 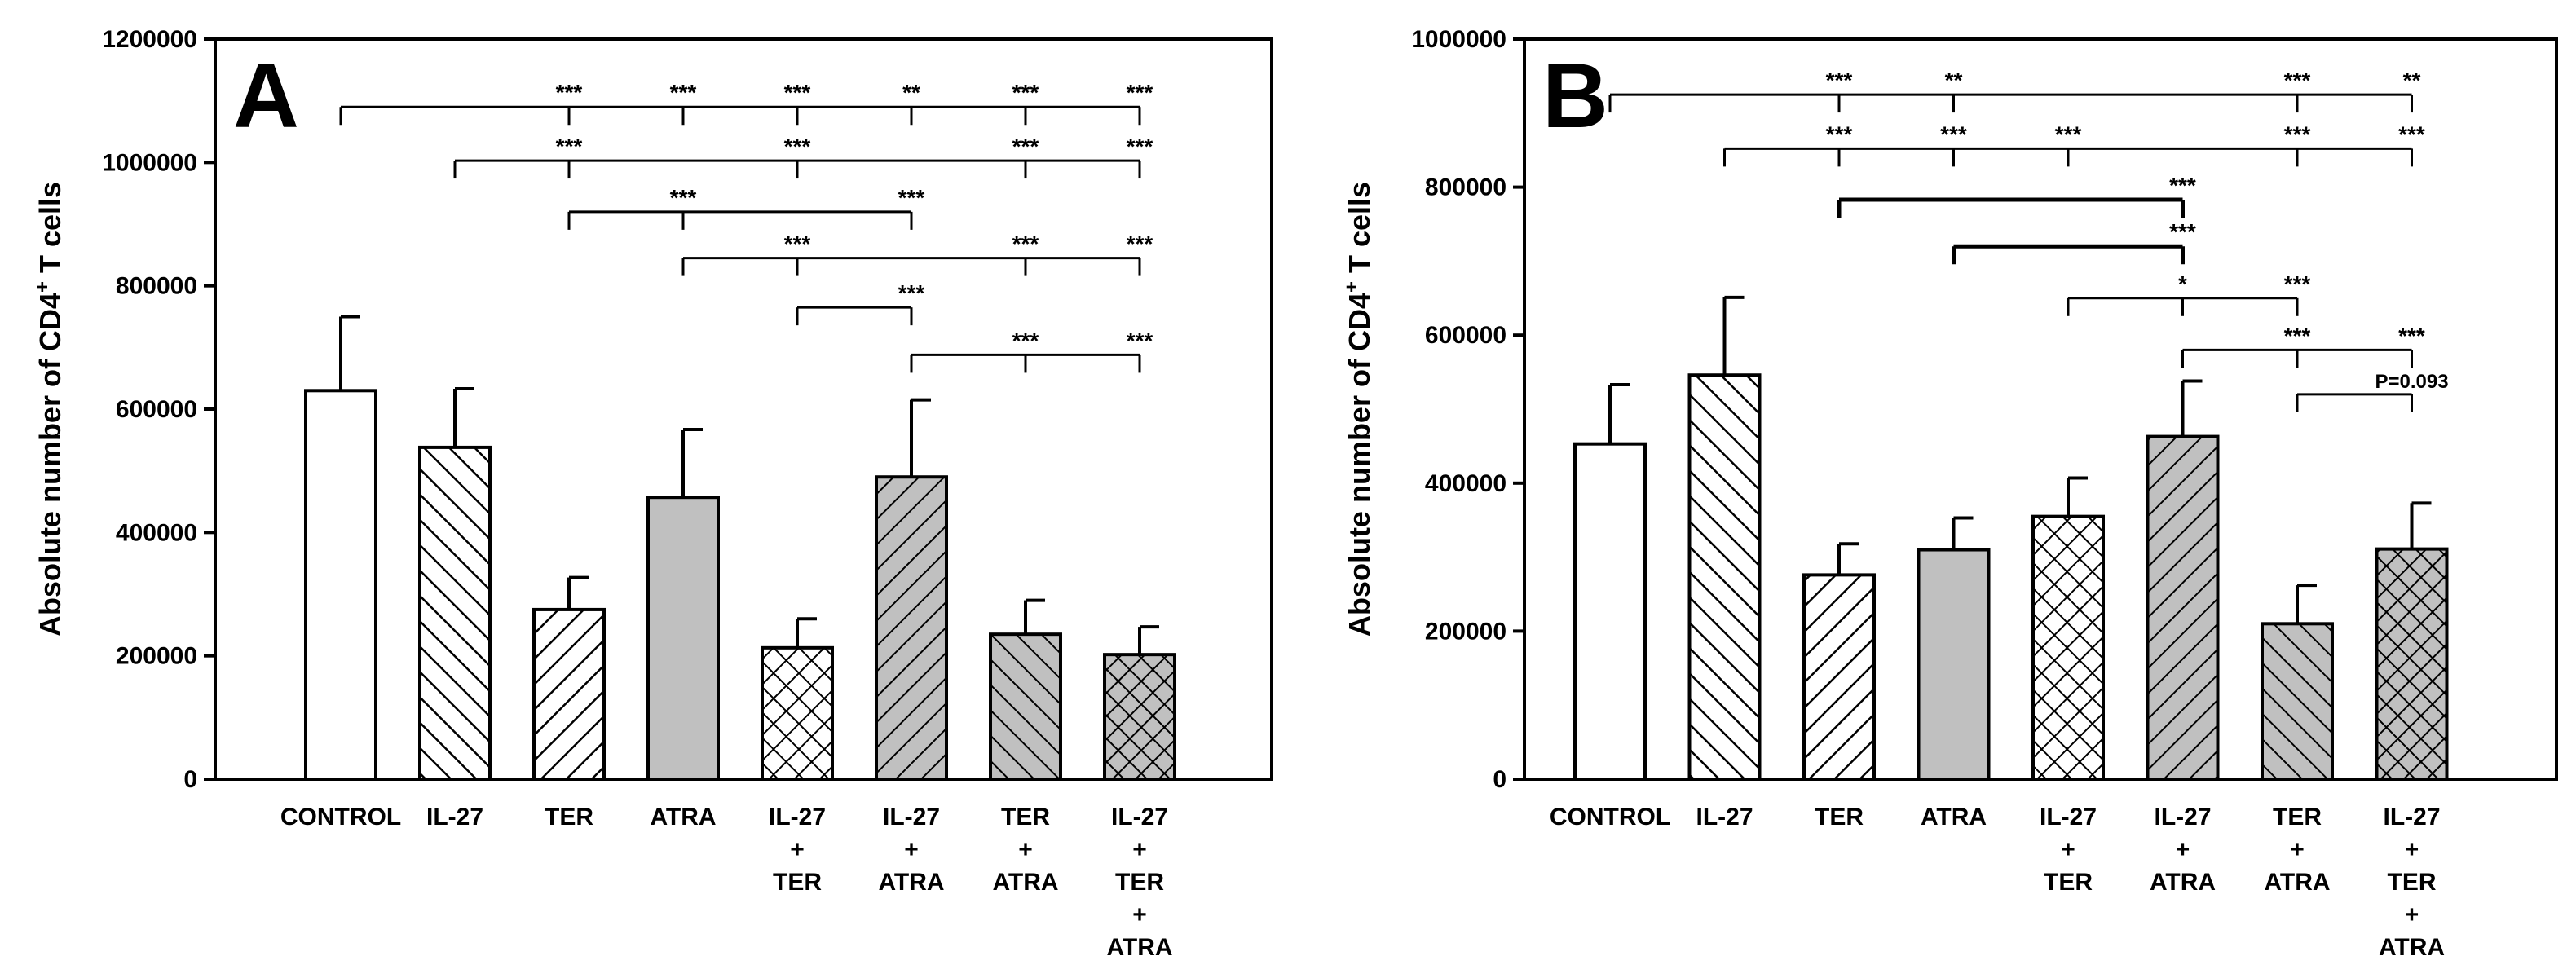 I want to click on significance-label: *, so click(x=2182, y=284).